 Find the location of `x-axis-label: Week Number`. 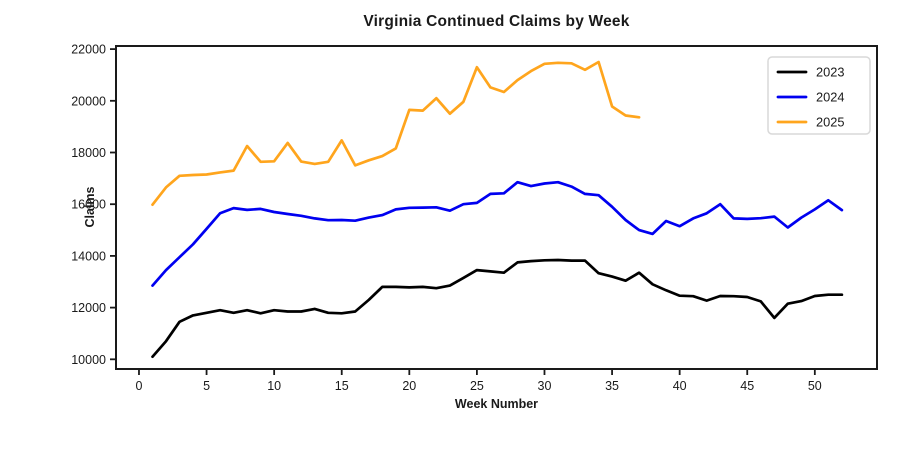

x-axis-label: Week Number is located at coordinates (496, 404).